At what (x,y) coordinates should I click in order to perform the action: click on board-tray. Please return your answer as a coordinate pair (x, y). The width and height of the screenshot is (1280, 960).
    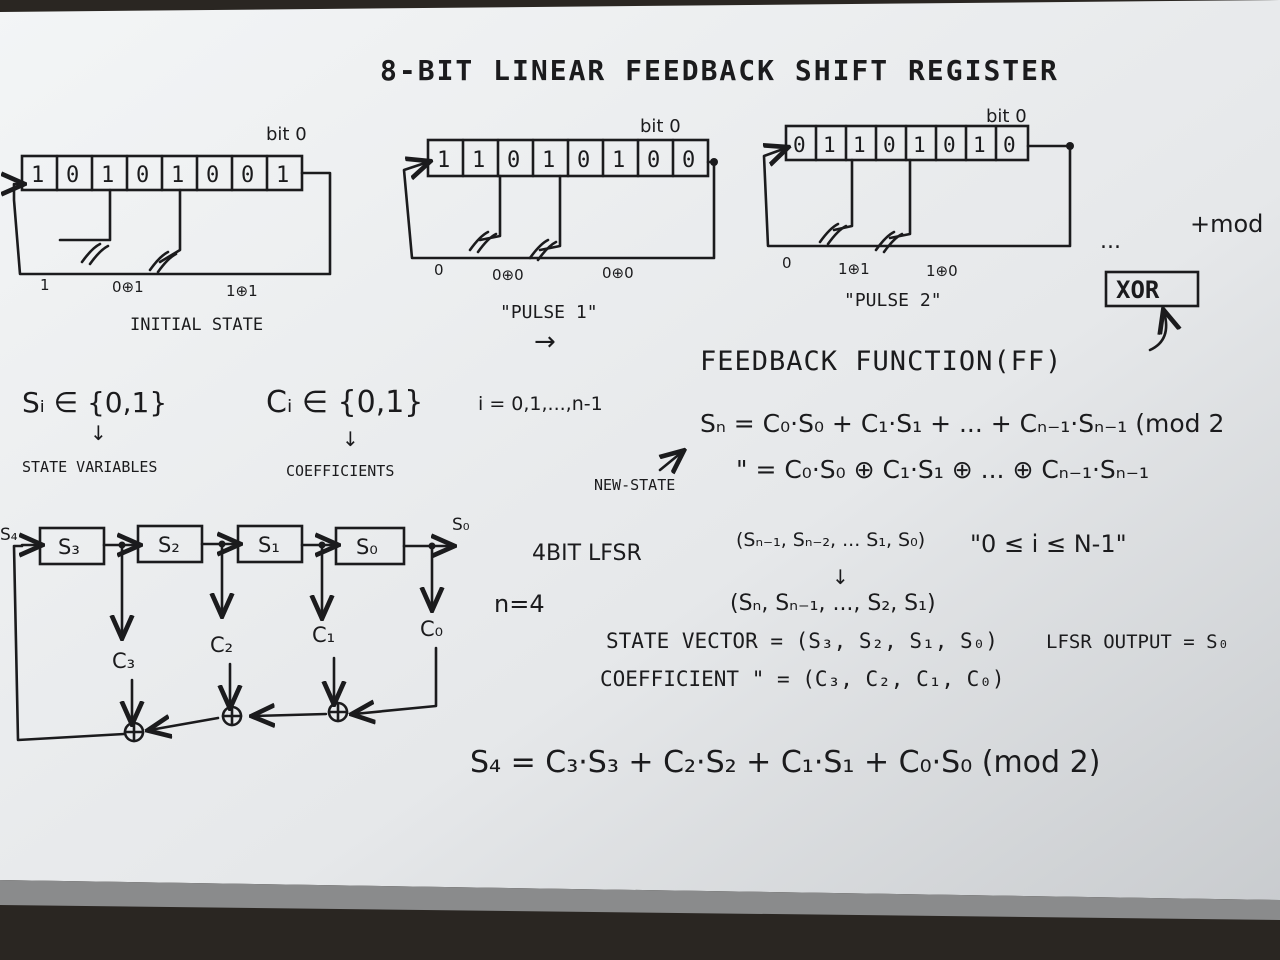
    Looking at the image, I should click on (640, 900).